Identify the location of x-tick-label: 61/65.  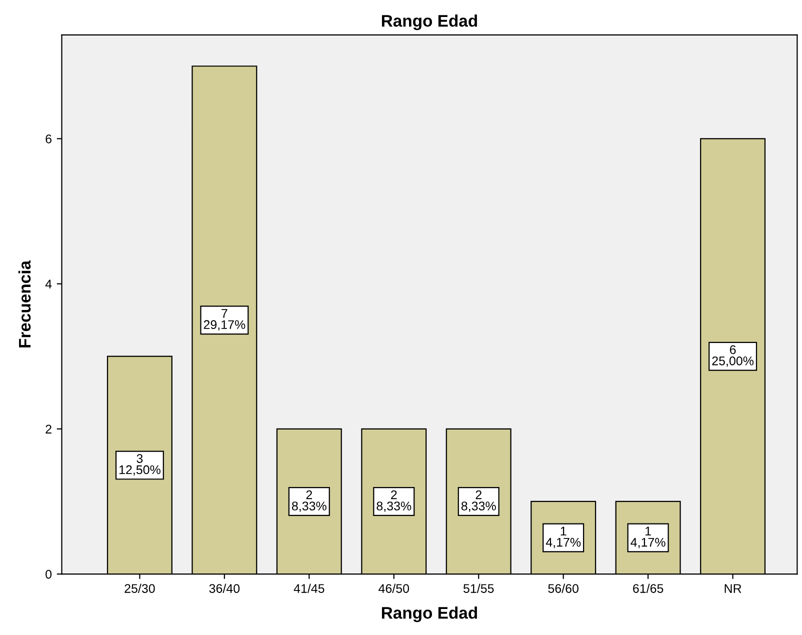
(648, 588).